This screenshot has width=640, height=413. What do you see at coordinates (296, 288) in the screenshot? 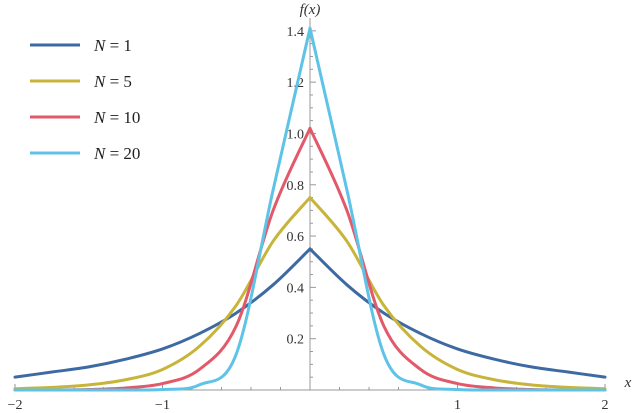
I see `y-tick-label: 0.4` at bounding box center [296, 288].